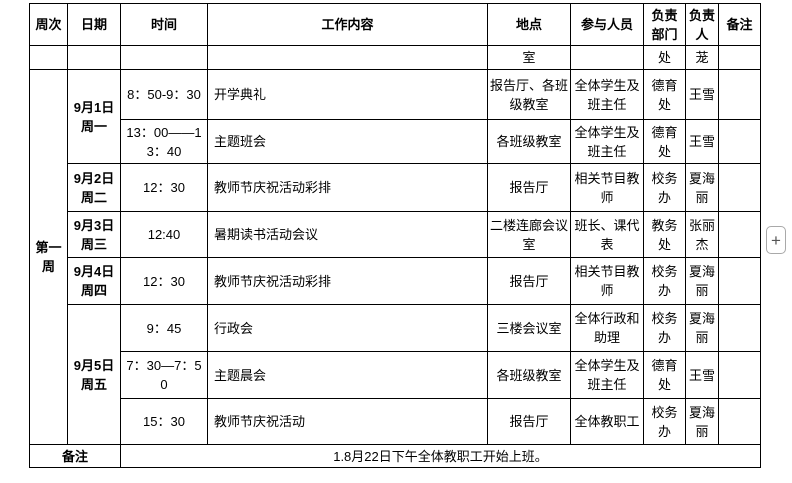 This screenshot has height=483, width=792. Describe the element at coordinates (739, 24) in the screenshot. I see `header-note: 备注` at that location.